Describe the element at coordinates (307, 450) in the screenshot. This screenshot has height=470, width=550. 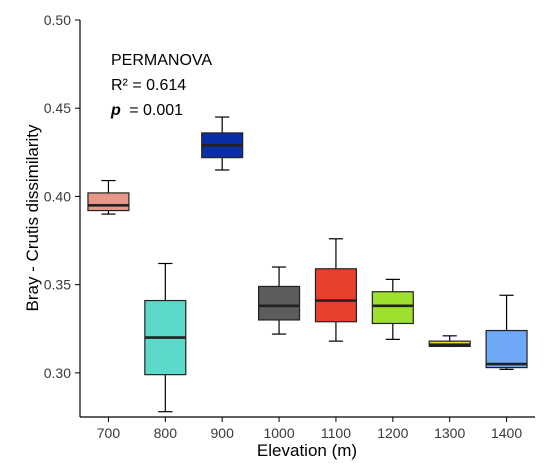
I see `x-axis-title: Elevation (m)` at that location.